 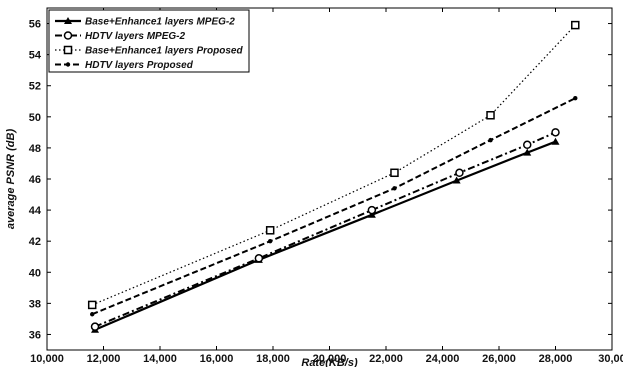 I want to click on y-tick-label: 44, so click(x=35, y=211).